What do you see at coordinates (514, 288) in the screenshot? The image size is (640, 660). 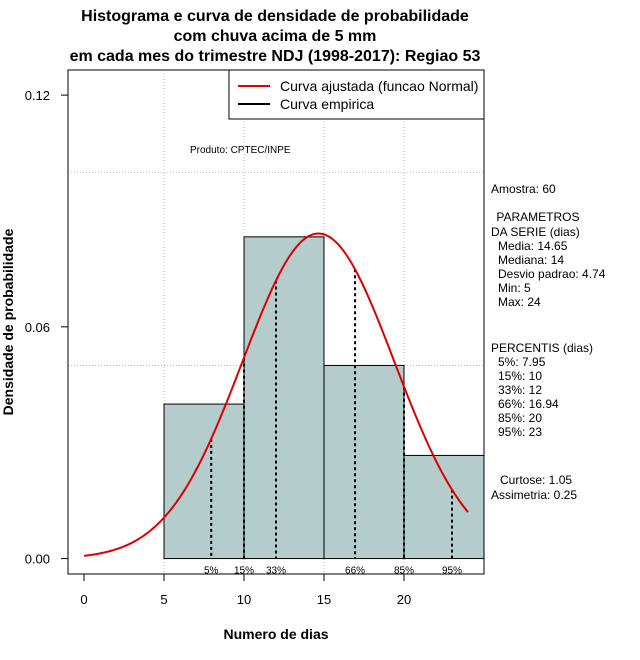 I see `param-line: Min: 5` at bounding box center [514, 288].